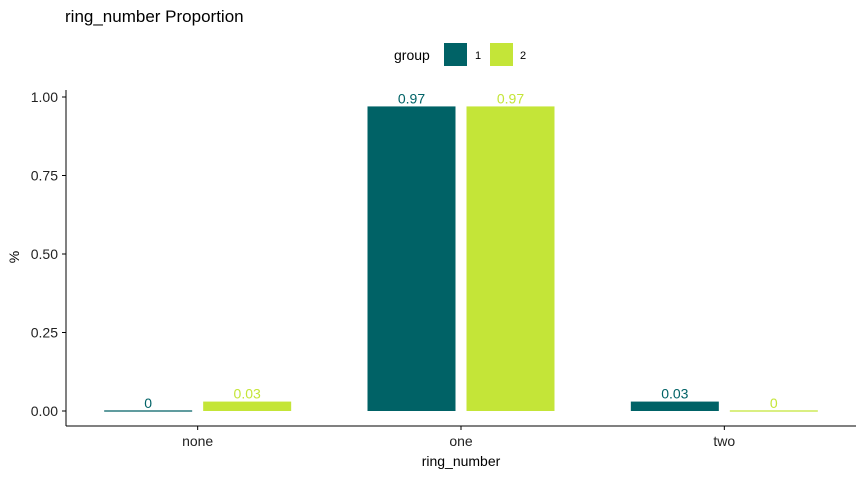  Describe the element at coordinates (14, 257) in the screenshot. I see `y-axis-title: %` at that location.